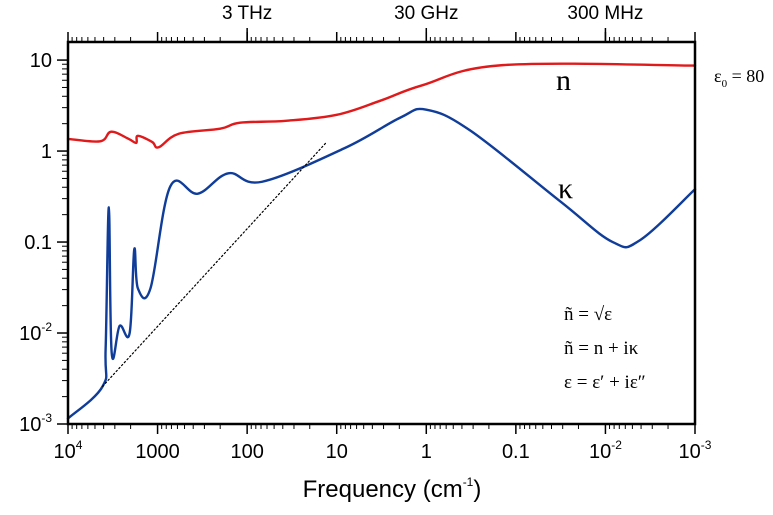 The image size is (773, 515). I want to click on series-label-n: n, so click(563, 80).